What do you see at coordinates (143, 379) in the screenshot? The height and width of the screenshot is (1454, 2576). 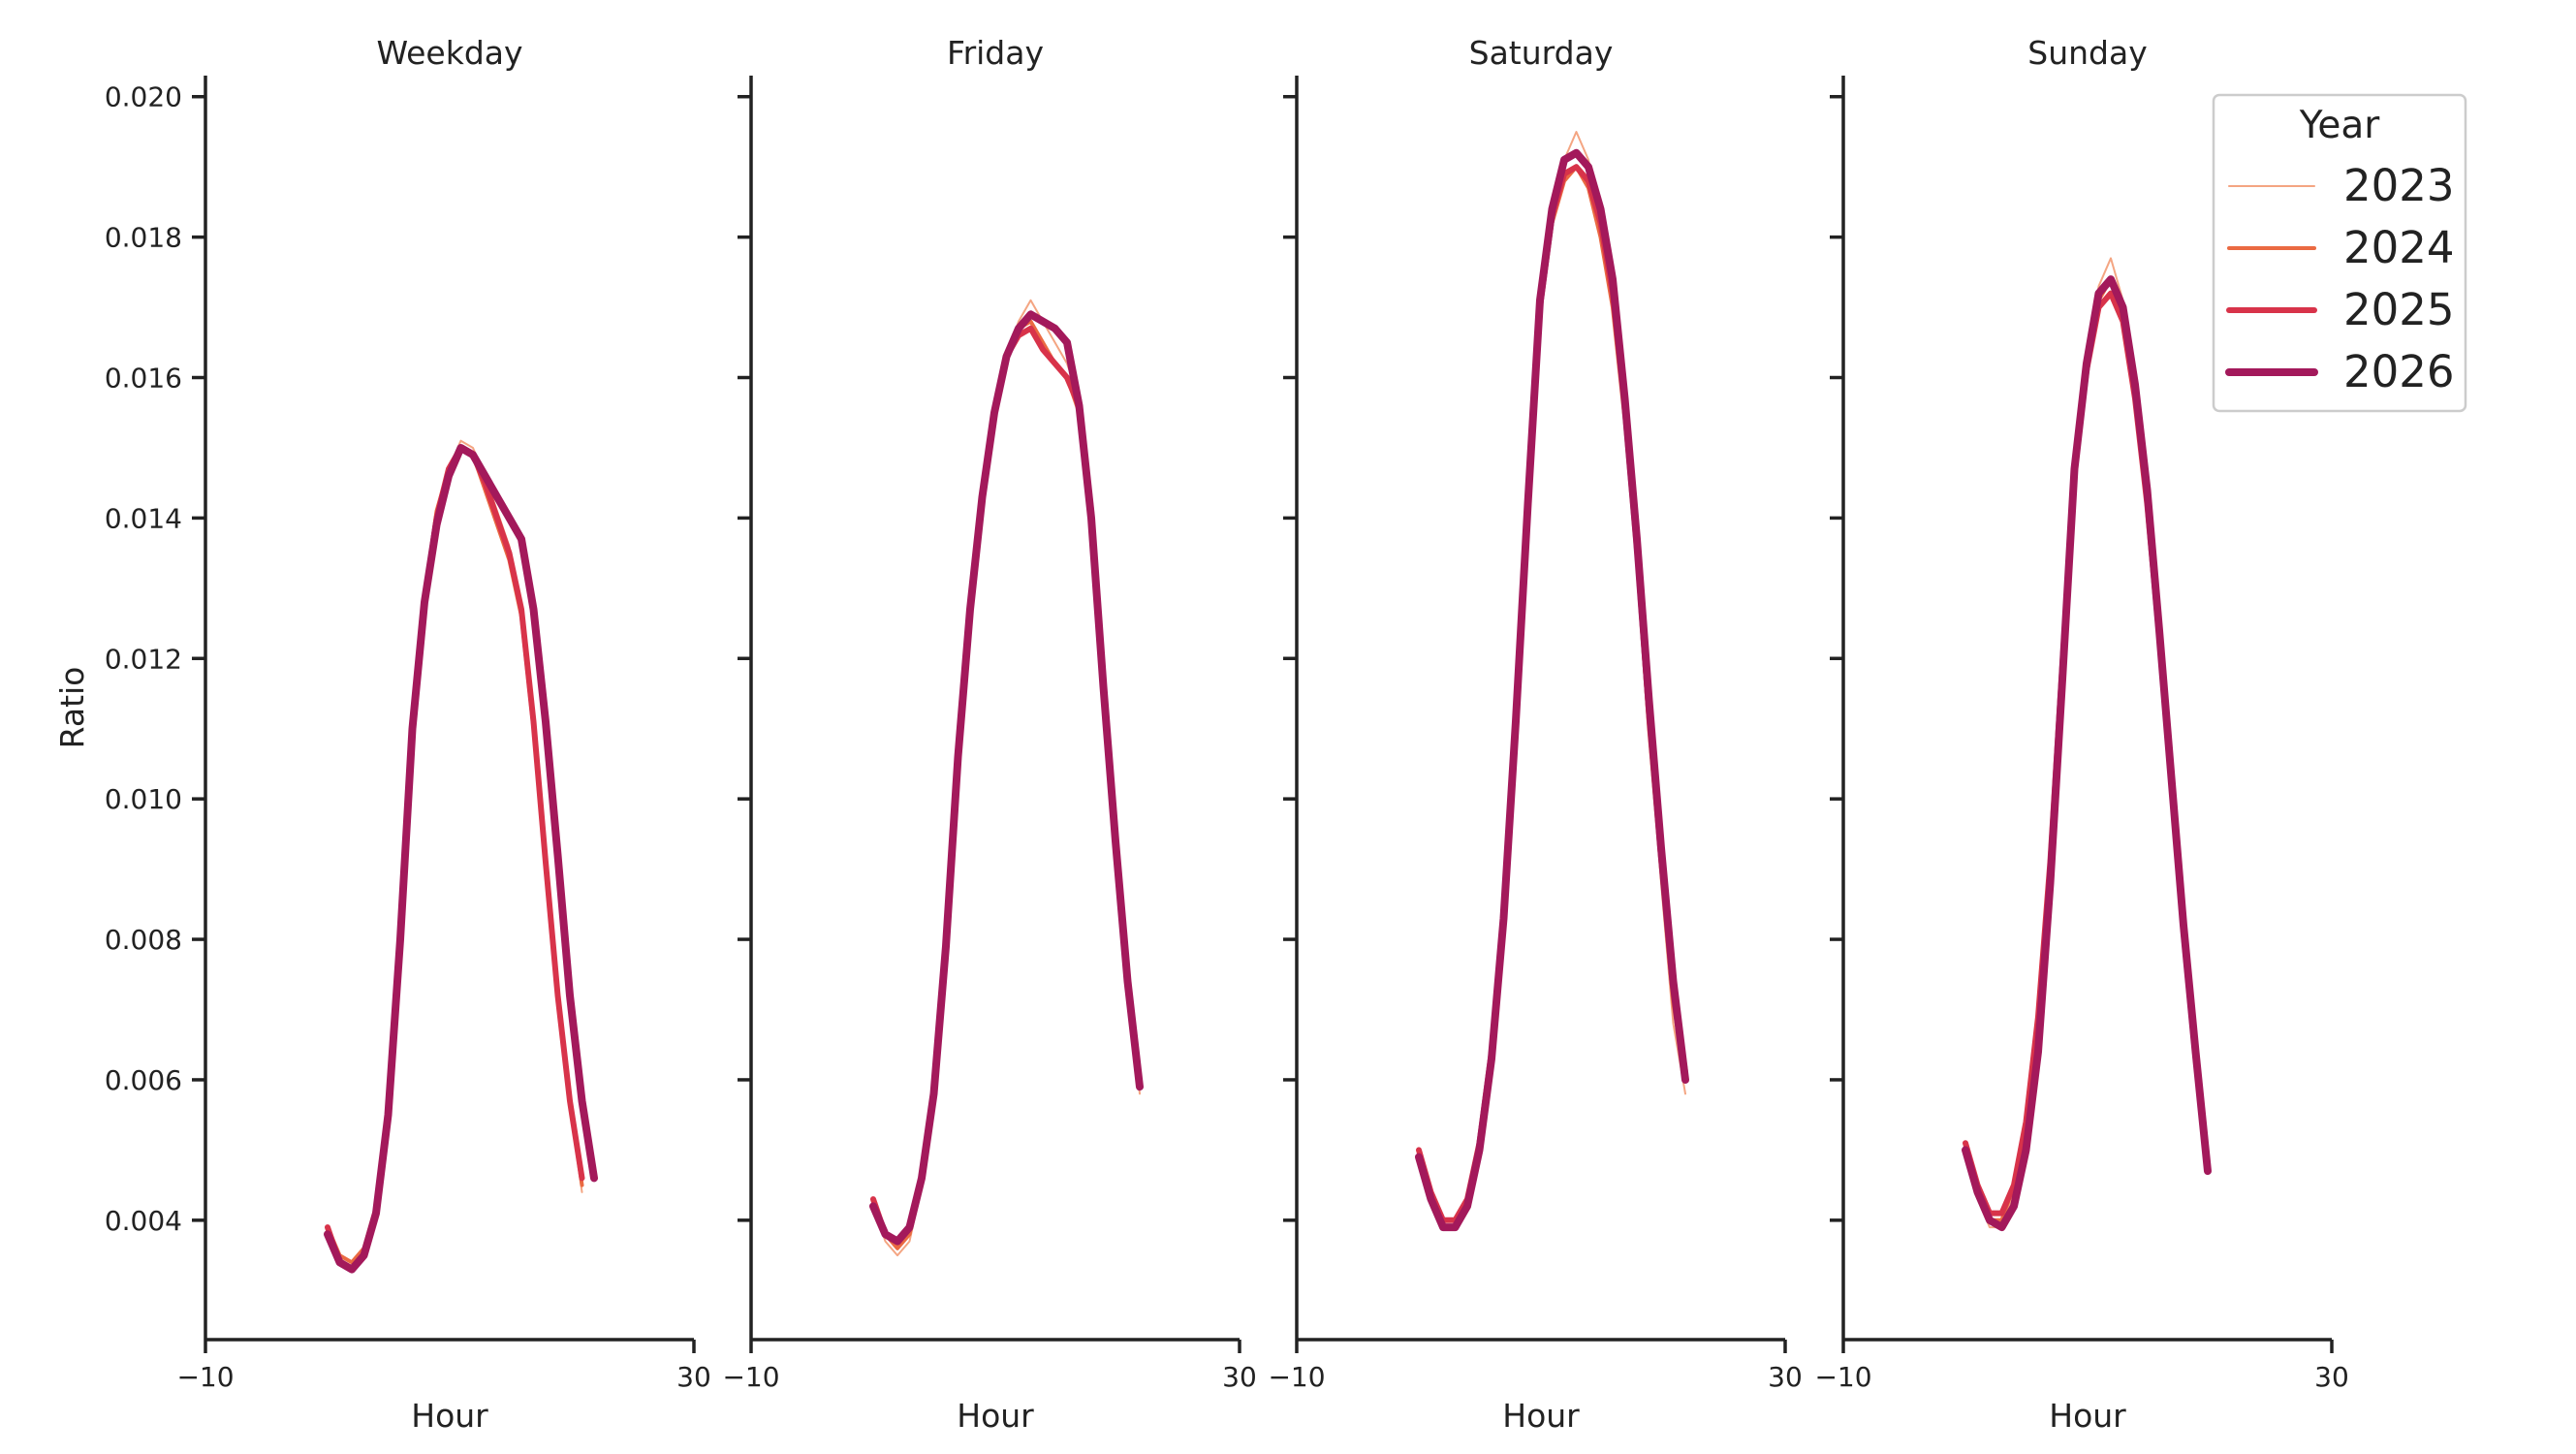 I see `y-tick-label: 0.016` at bounding box center [143, 379].